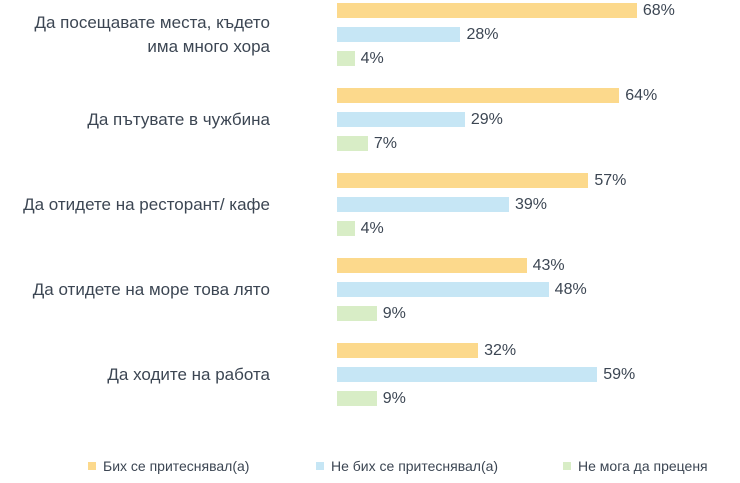 The width and height of the screenshot is (740, 483). What do you see at coordinates (643, 466) in the screenshot?
I see `legend-label: Не мога да преценя` at bounding box center [643, 466].